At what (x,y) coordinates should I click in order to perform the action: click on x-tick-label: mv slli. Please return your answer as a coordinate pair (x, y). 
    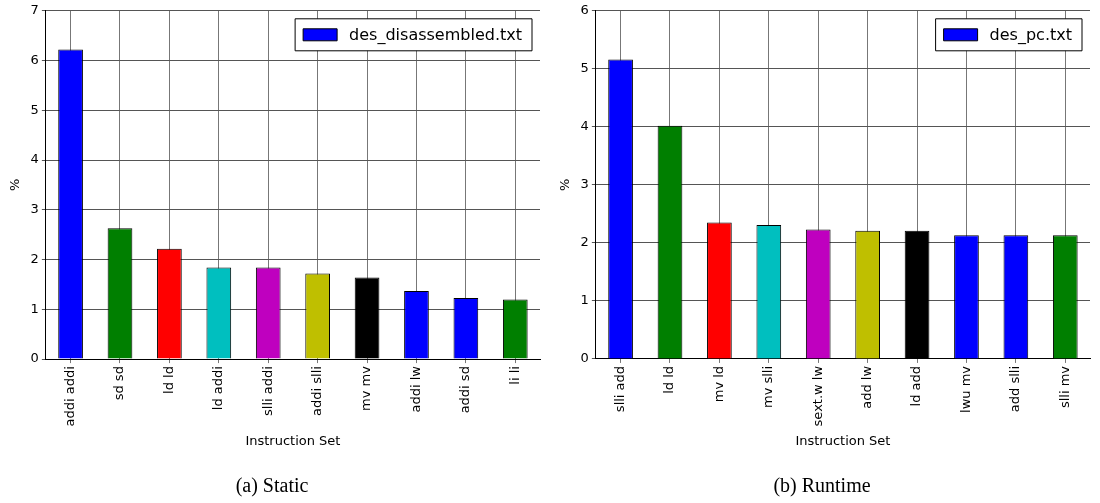
    Looking at the image, I should click on (768, 387).